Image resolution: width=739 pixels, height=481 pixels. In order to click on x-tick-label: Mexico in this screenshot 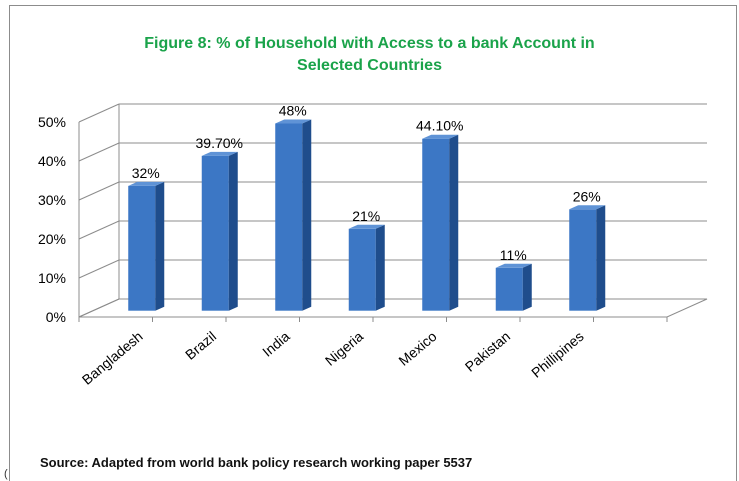, I will do `click(417, 348)`.